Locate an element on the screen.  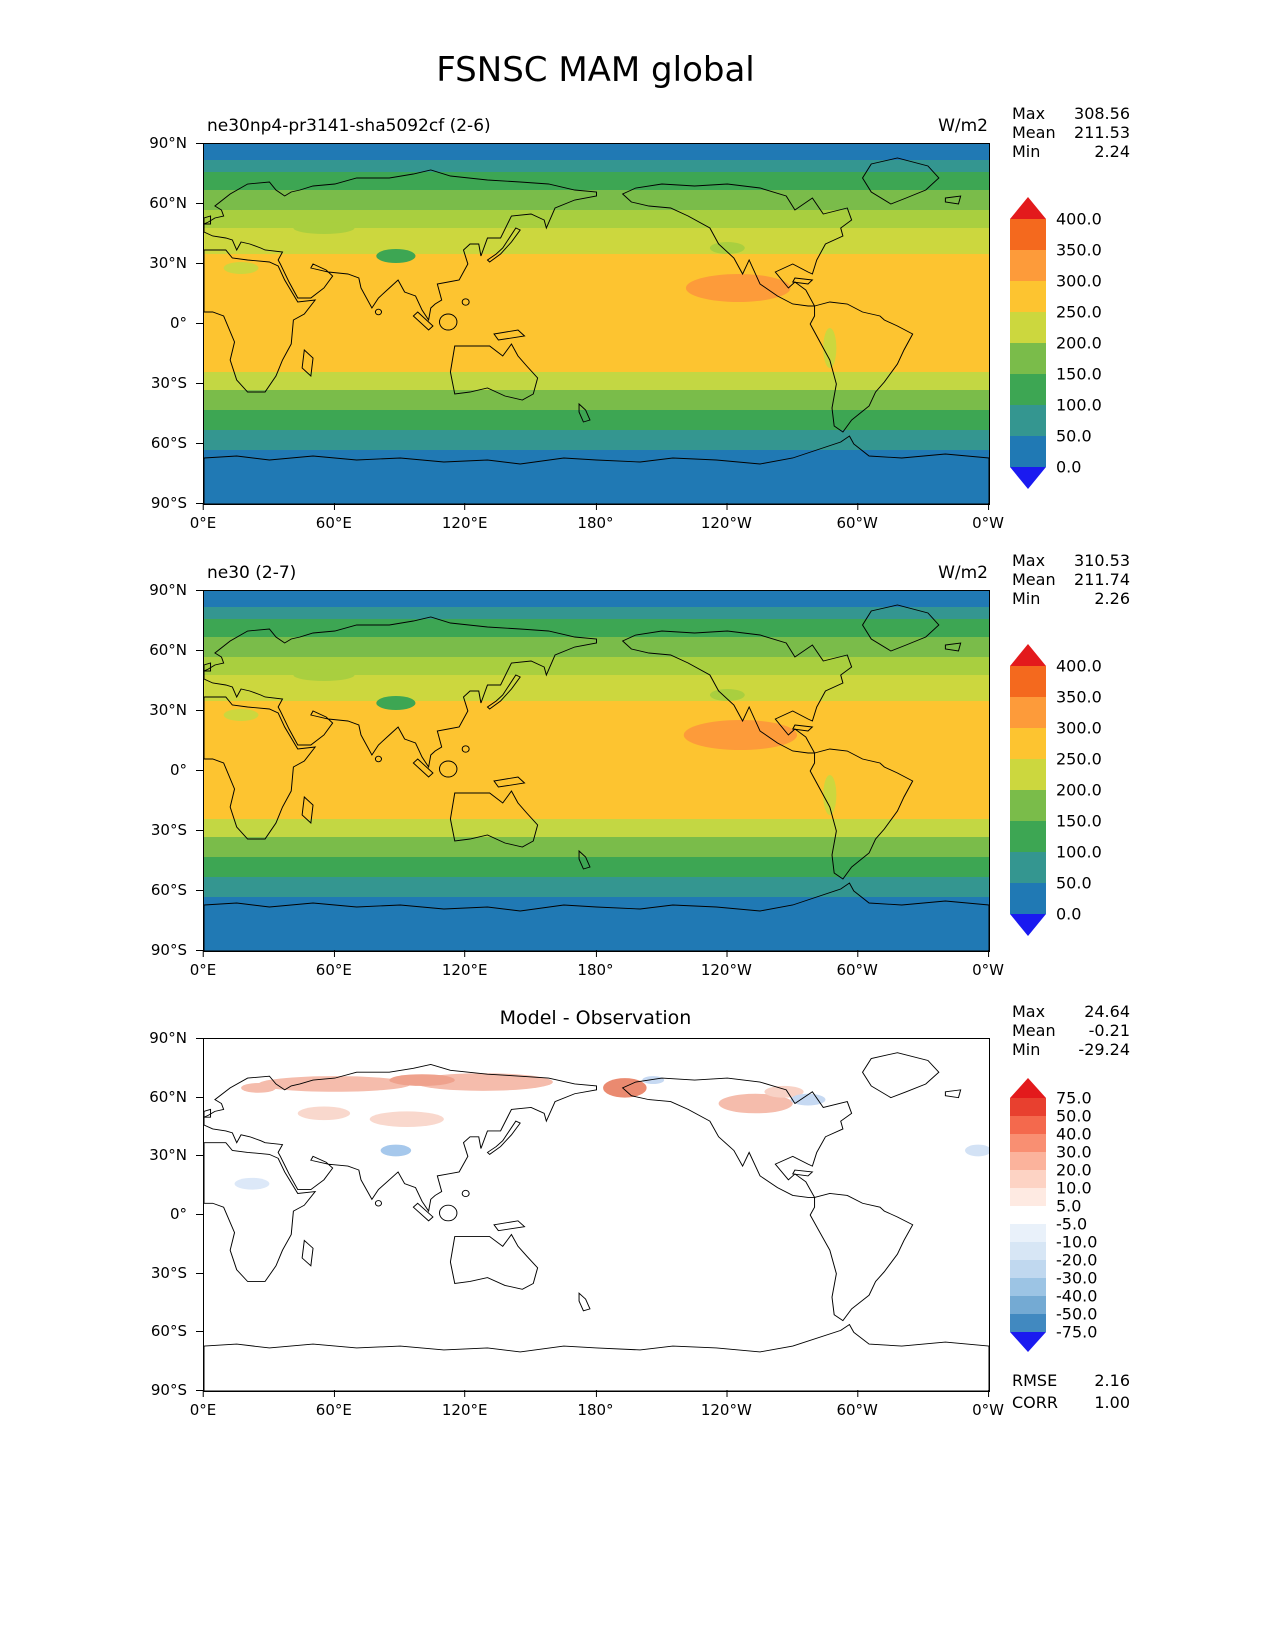
metric-row-corr: CORR 1.00 is located at coordinates (1071, 1403).